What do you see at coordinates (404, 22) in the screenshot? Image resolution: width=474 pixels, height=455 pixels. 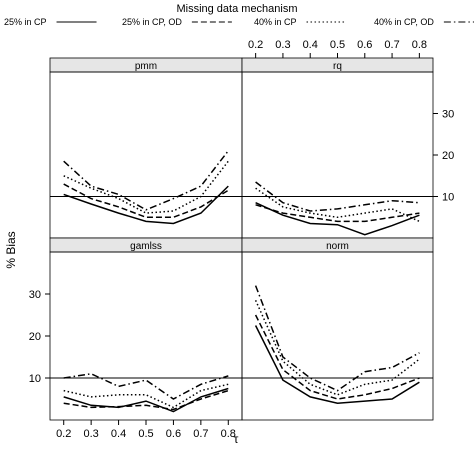 I see `legend-entry-label: 40% in CP, OD` at bounding box center [404, 22].